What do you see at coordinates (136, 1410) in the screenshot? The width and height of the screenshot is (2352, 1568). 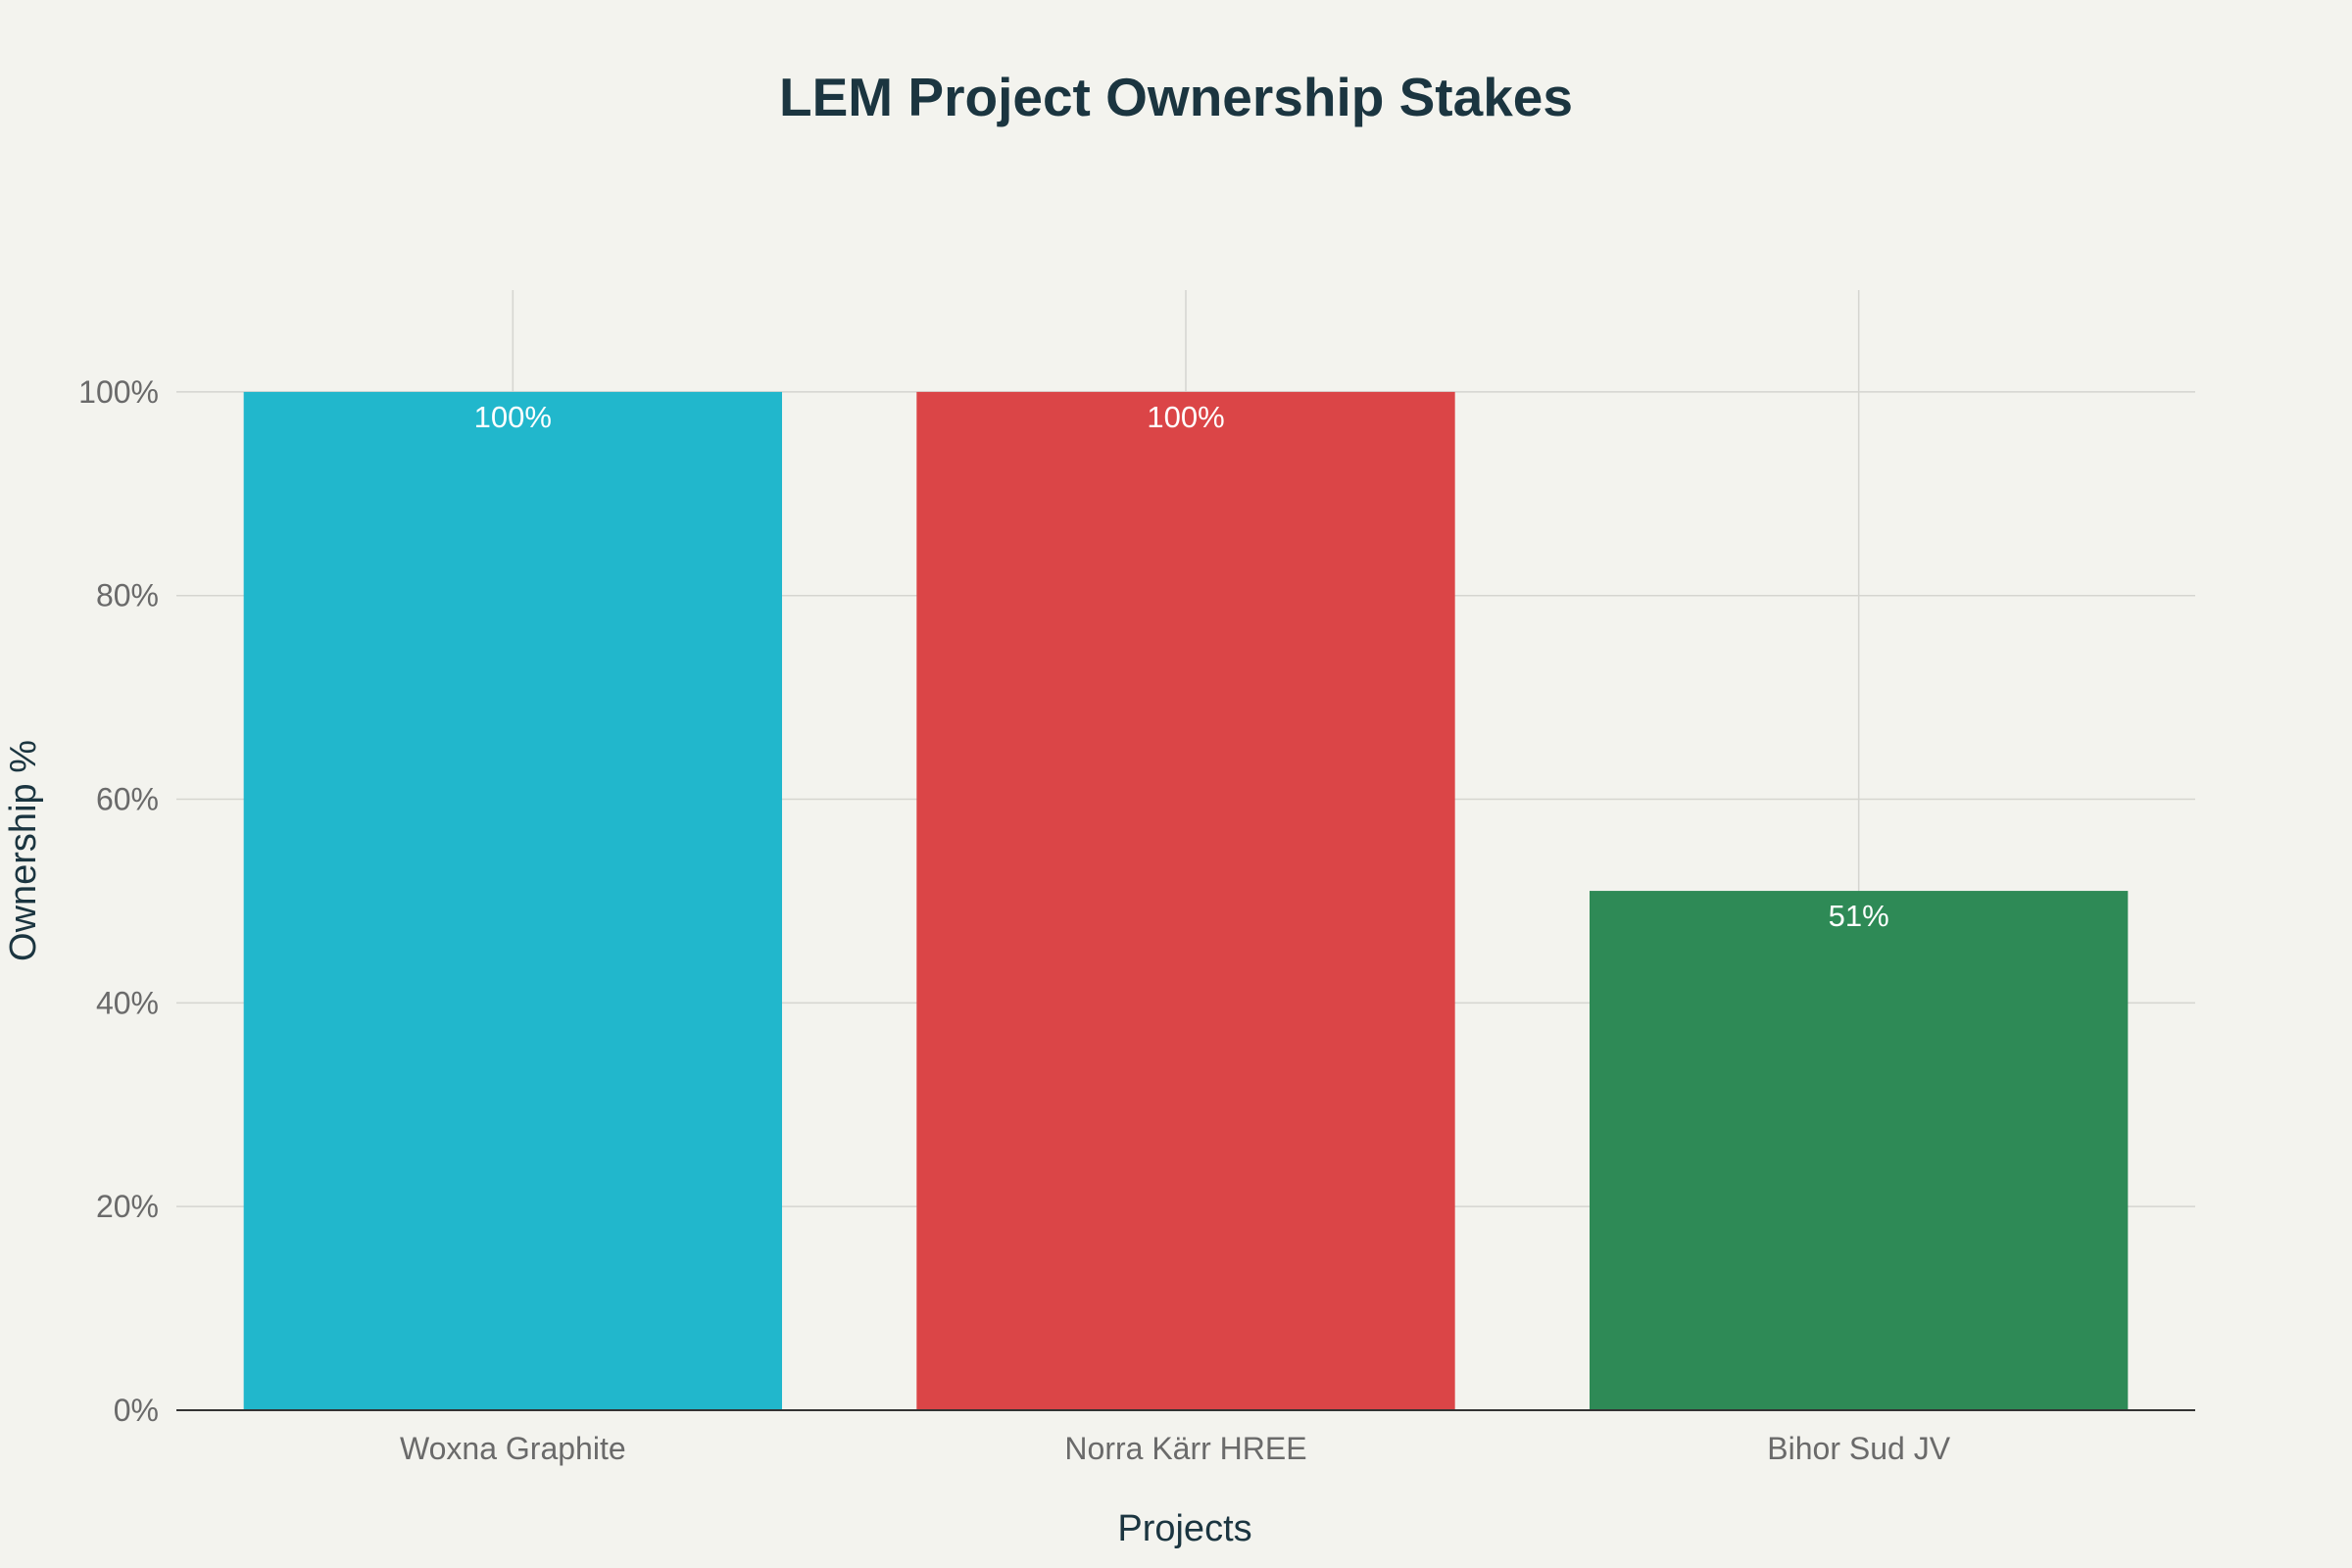 I see `y-tick-label: 0%` at bounding box center [136, 1410].